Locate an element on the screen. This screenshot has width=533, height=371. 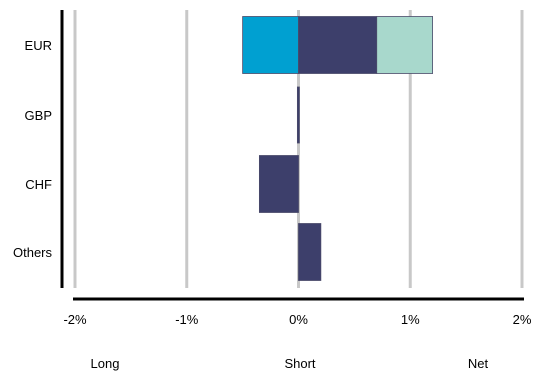
category-label: Others is located at coordinates (33, 252).